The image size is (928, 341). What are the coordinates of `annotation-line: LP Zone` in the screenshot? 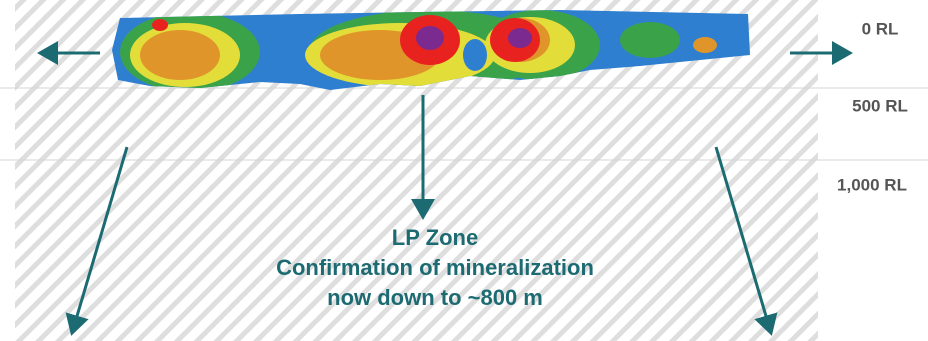 It's located at (435, 237).